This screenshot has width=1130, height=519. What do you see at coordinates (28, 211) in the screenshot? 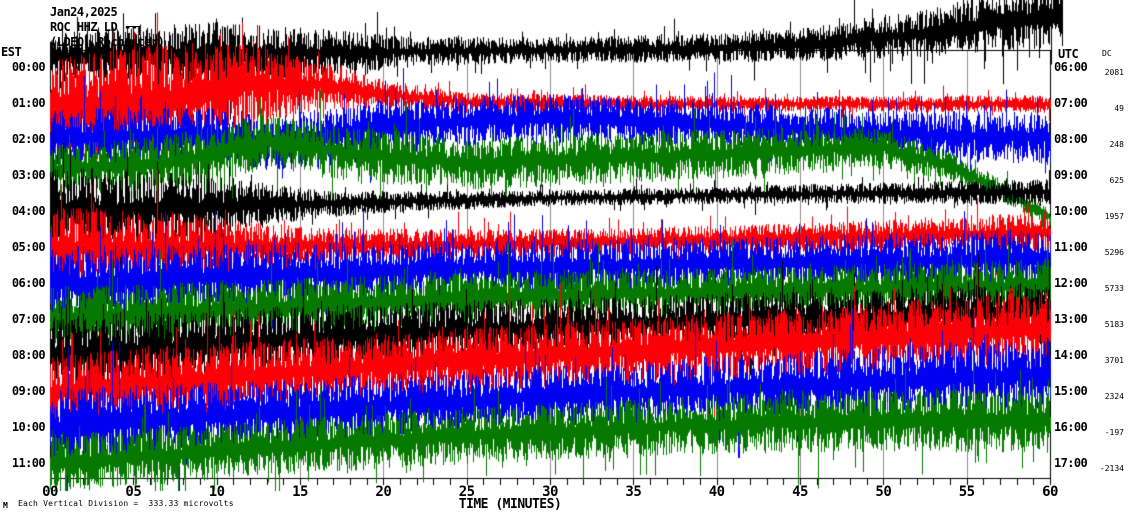
I see `left-hour-label: 04:00` at bounding box center [28, 211].